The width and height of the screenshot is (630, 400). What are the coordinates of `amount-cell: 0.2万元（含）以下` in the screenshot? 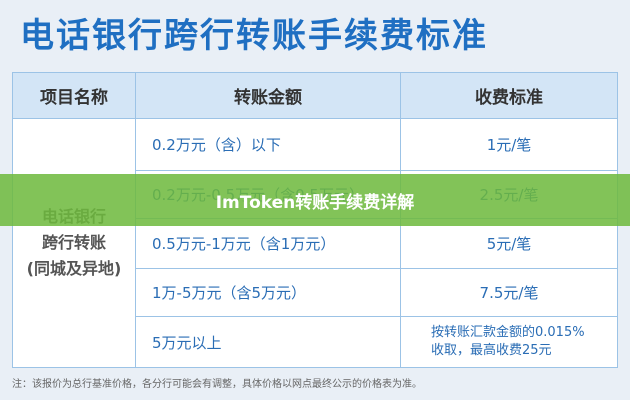 It's located at (268, 145).